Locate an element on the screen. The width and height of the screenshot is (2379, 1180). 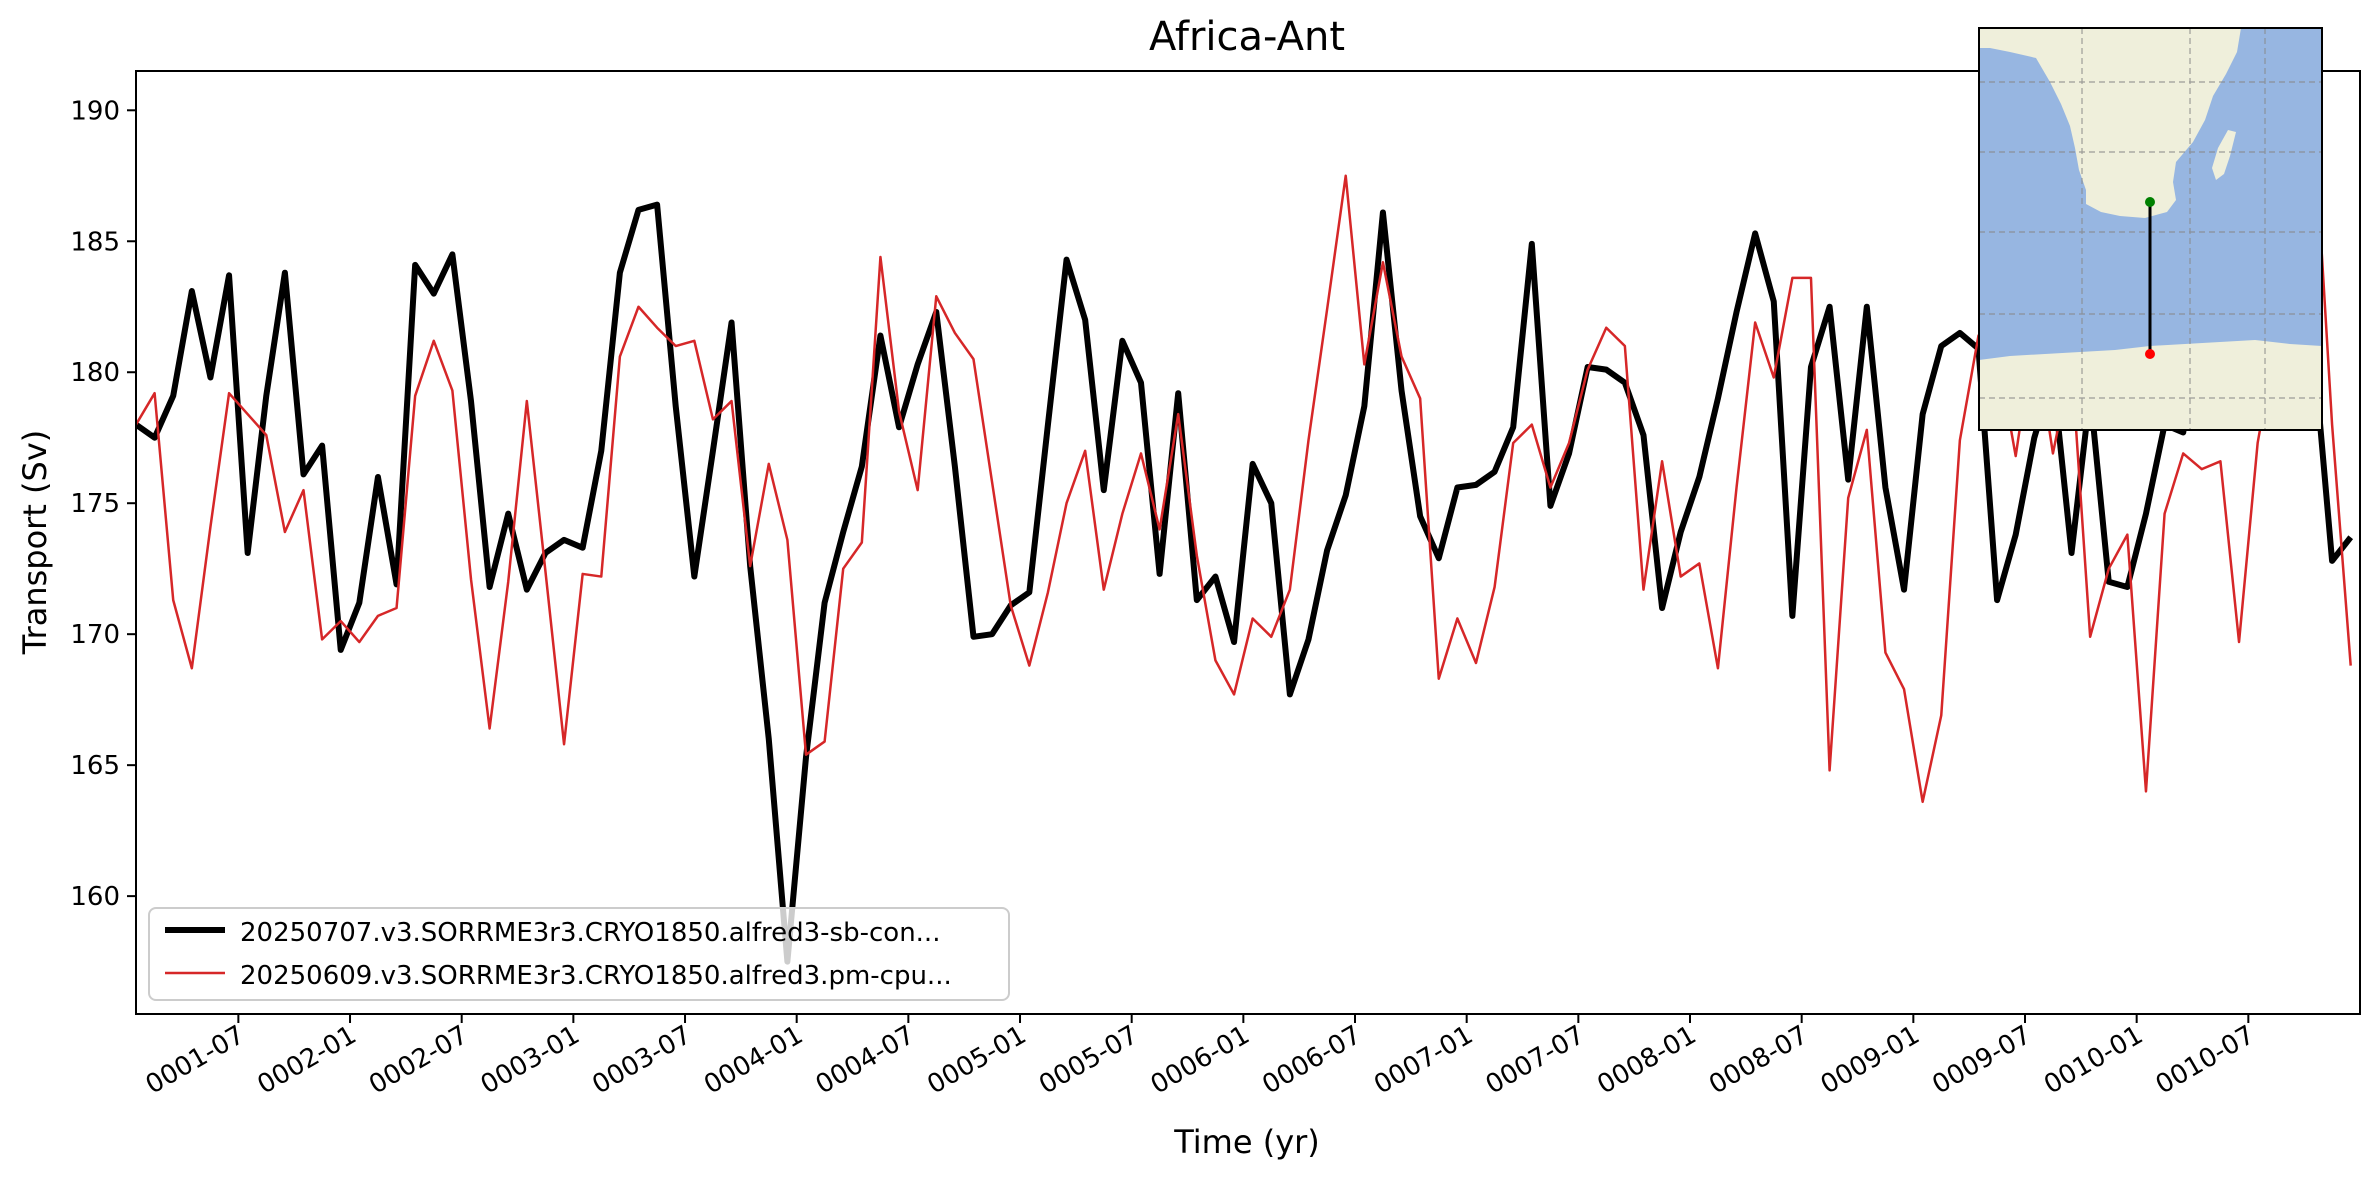
y-tick-label: 185 is located at coordinates (95, 242).